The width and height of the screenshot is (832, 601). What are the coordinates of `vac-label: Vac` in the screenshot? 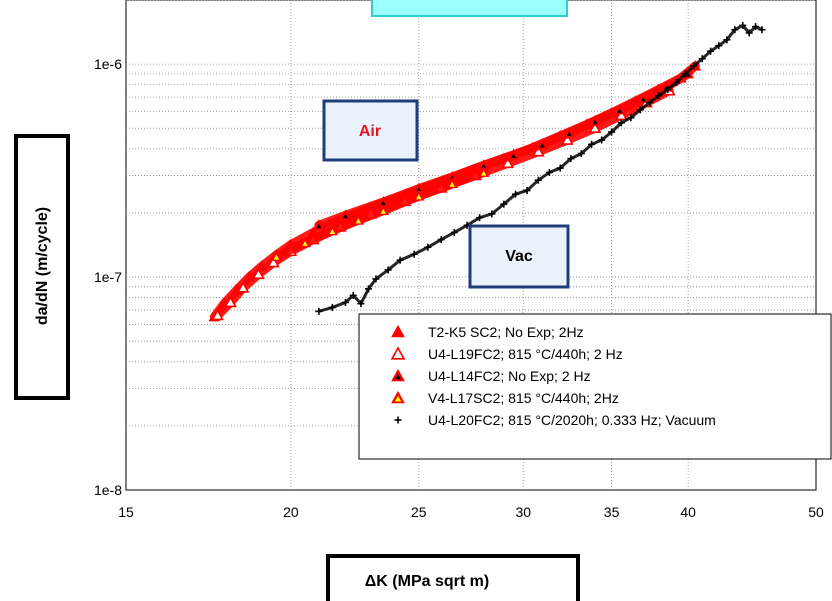 It's located at (519, 256).